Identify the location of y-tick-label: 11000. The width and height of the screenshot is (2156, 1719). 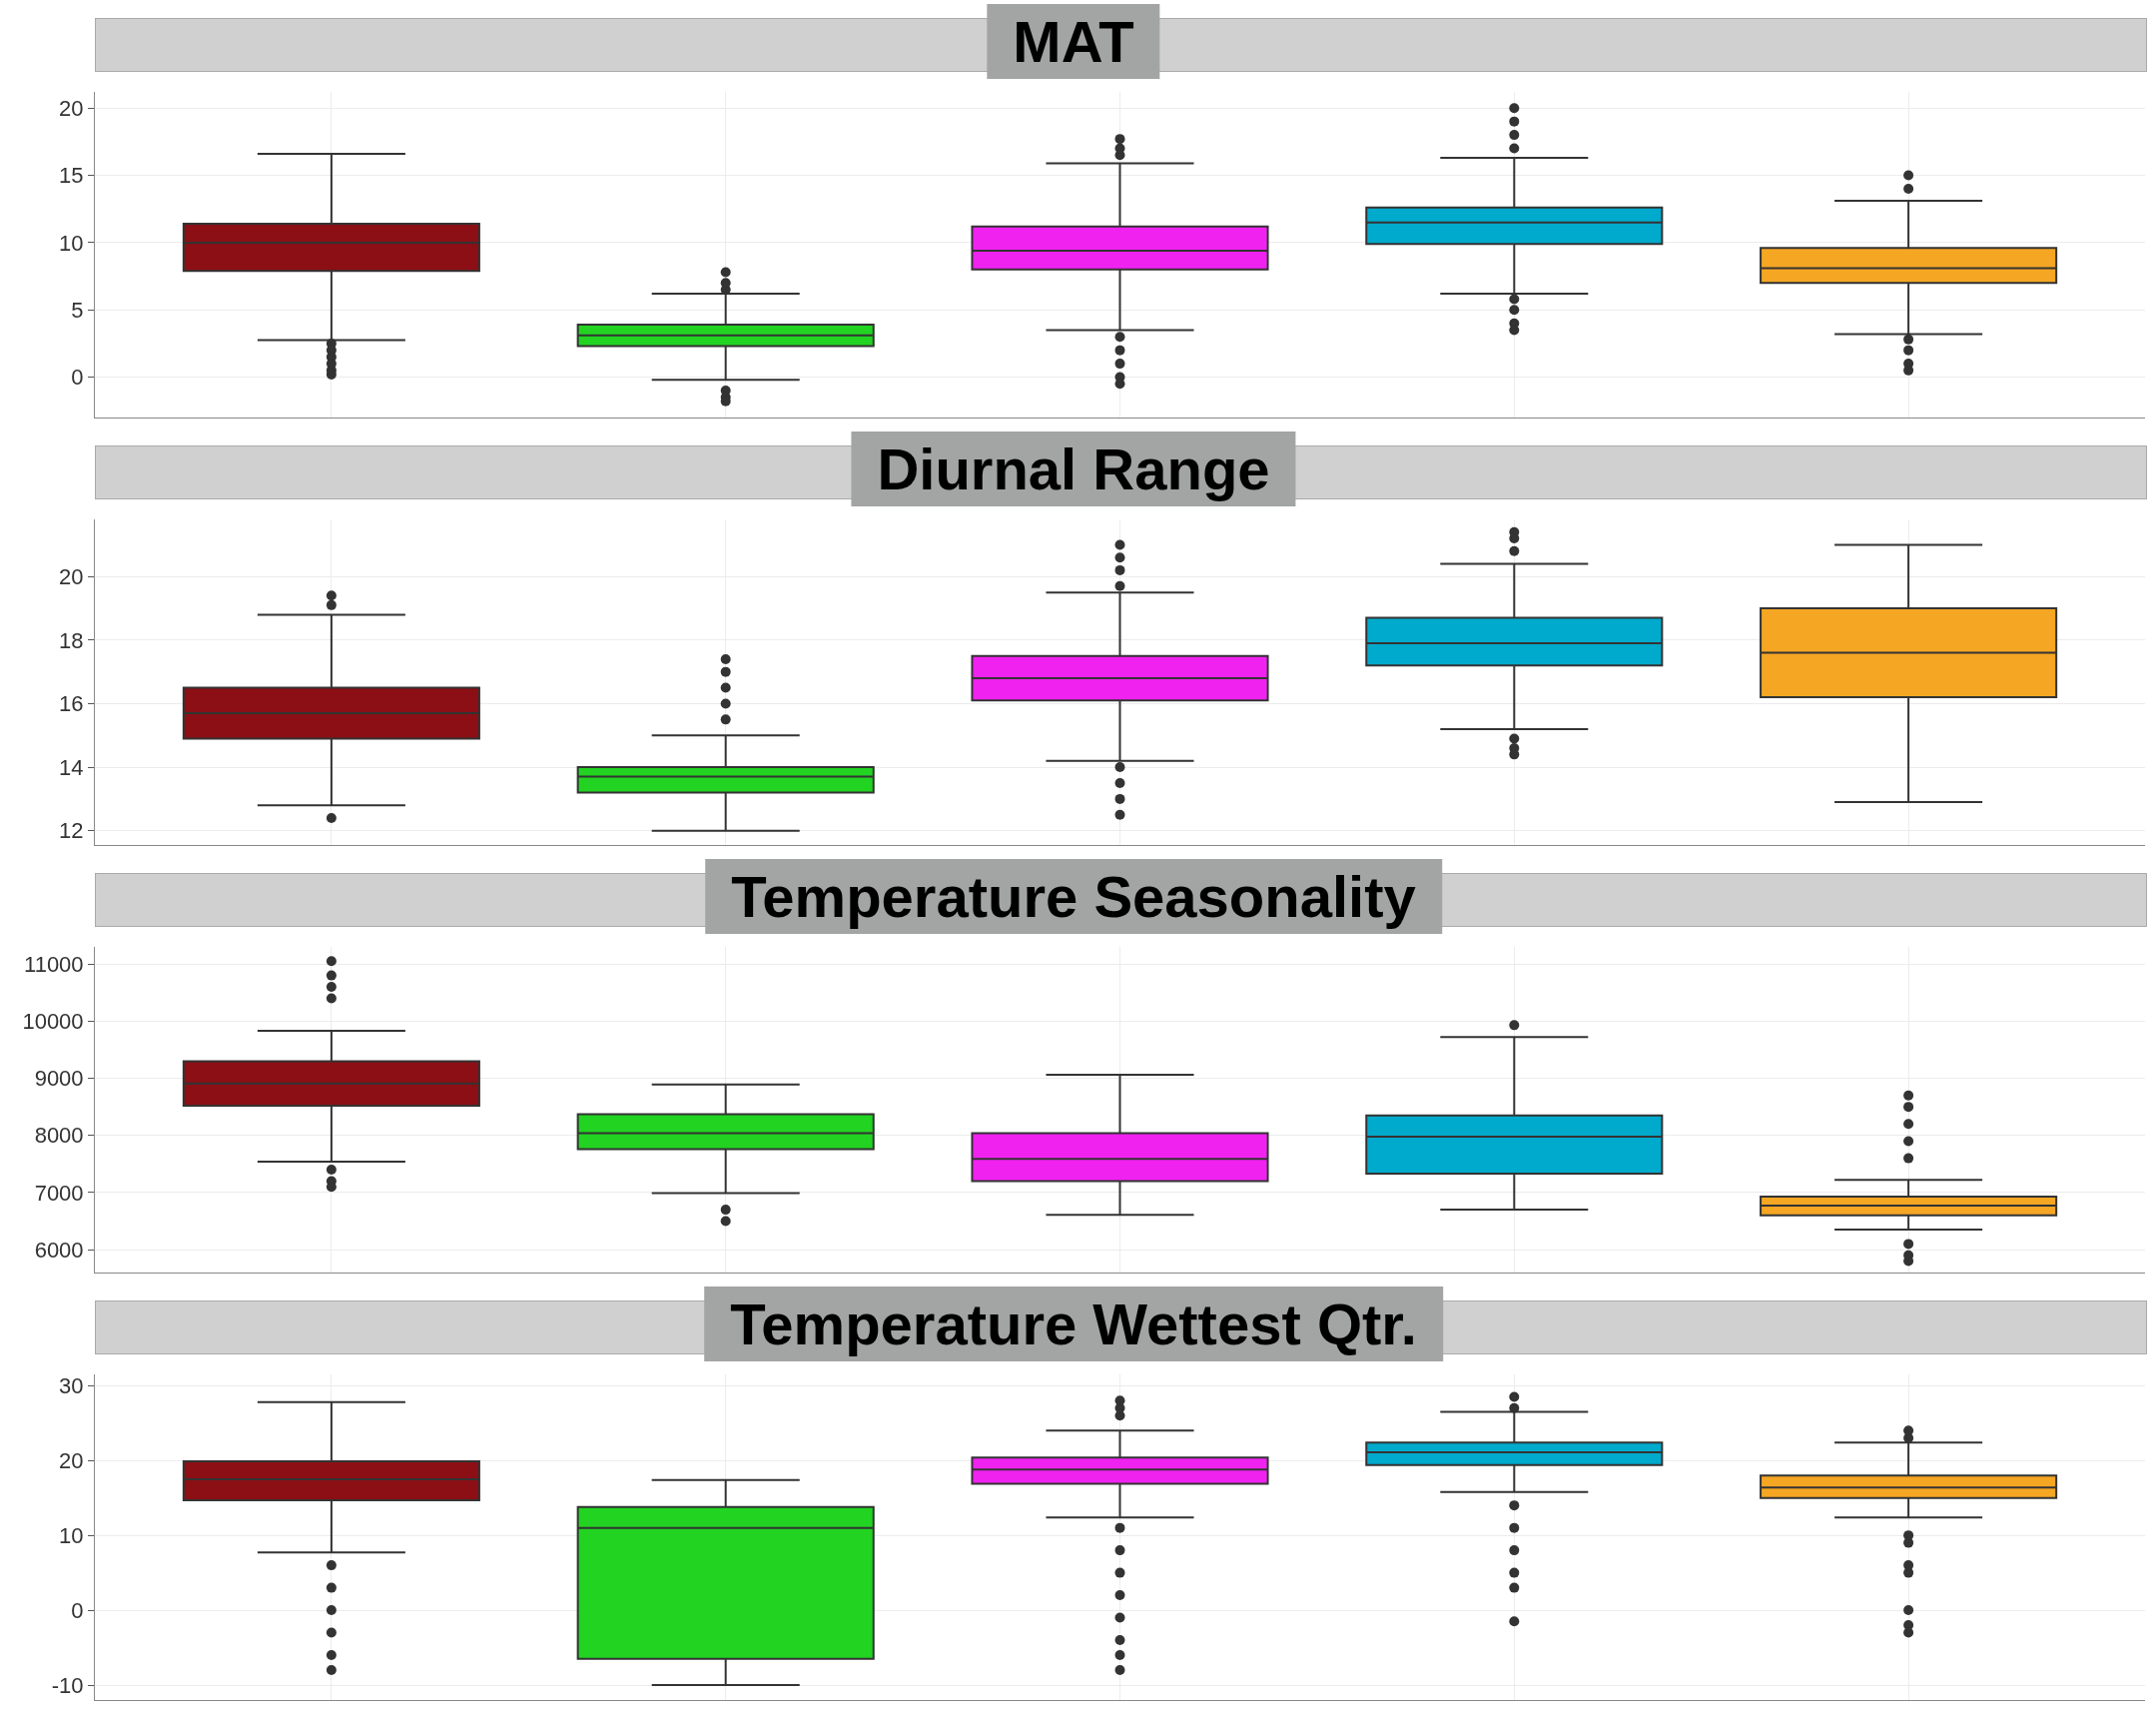
(54, 964).